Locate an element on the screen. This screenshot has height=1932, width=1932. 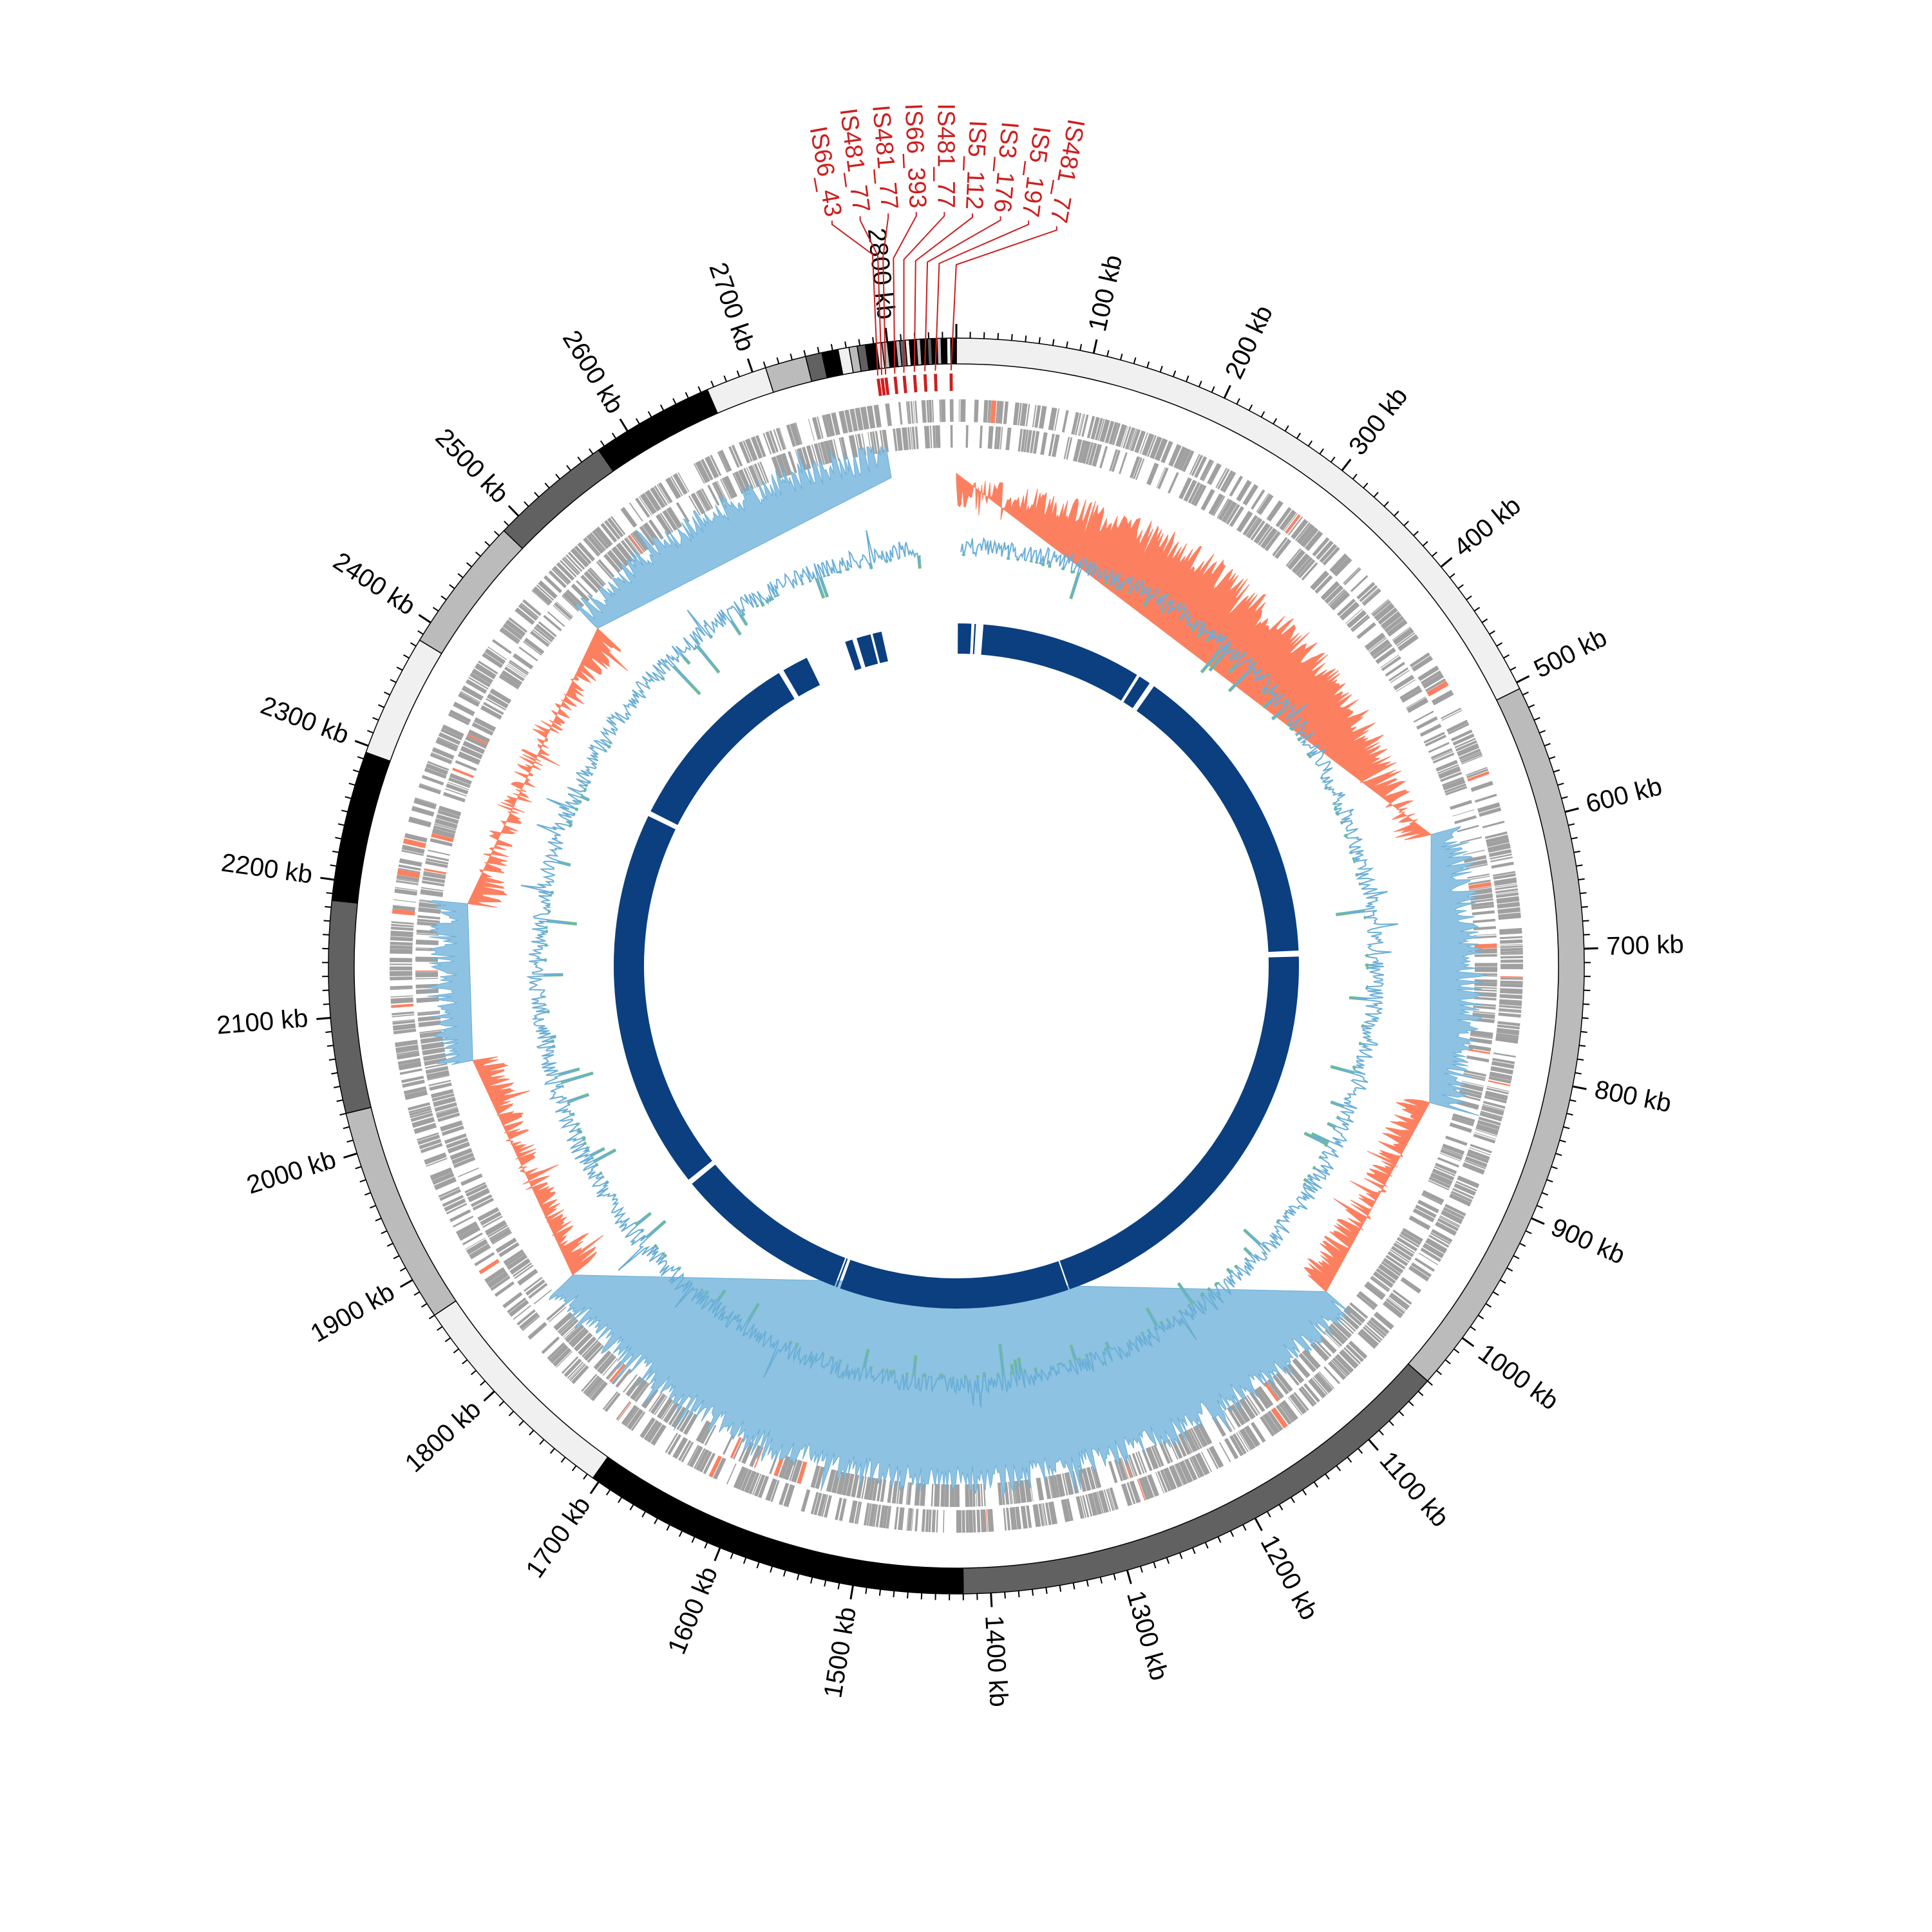
tick-label: 1900 kb is located at coordinates (352, 1313).